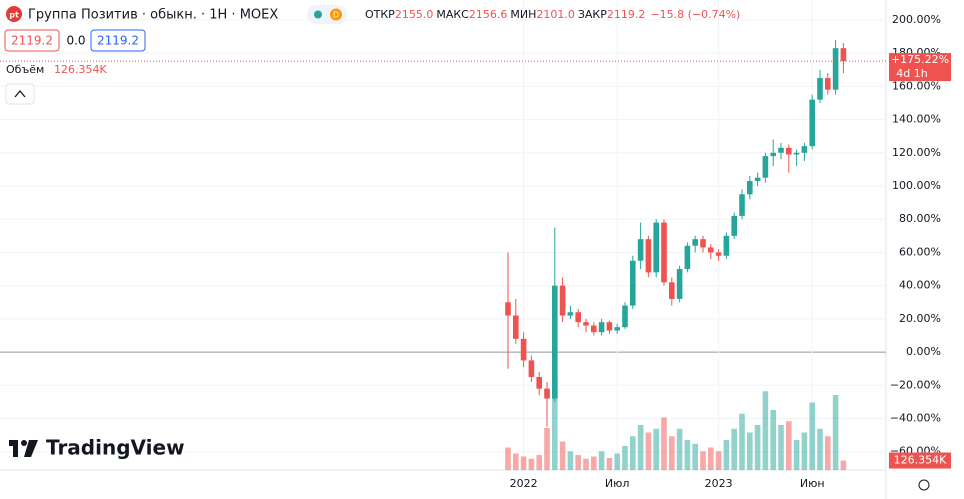 This screenshot has width=964, height=499. Describe the element at coordinates (452, 14) in the screenshot. I see `ohlc-label: МАКС` at that location.